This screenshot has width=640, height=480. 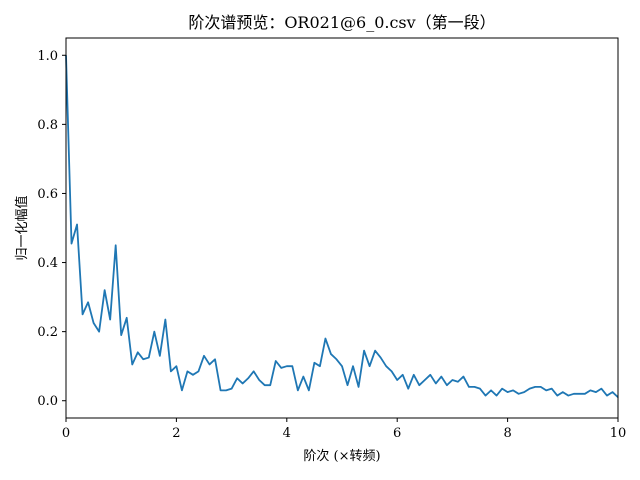 What do you see at coordinates (22, 227) in the screenshot?
I see `y-axis-label: 归一化幅值` at bounding box center [22, 227].